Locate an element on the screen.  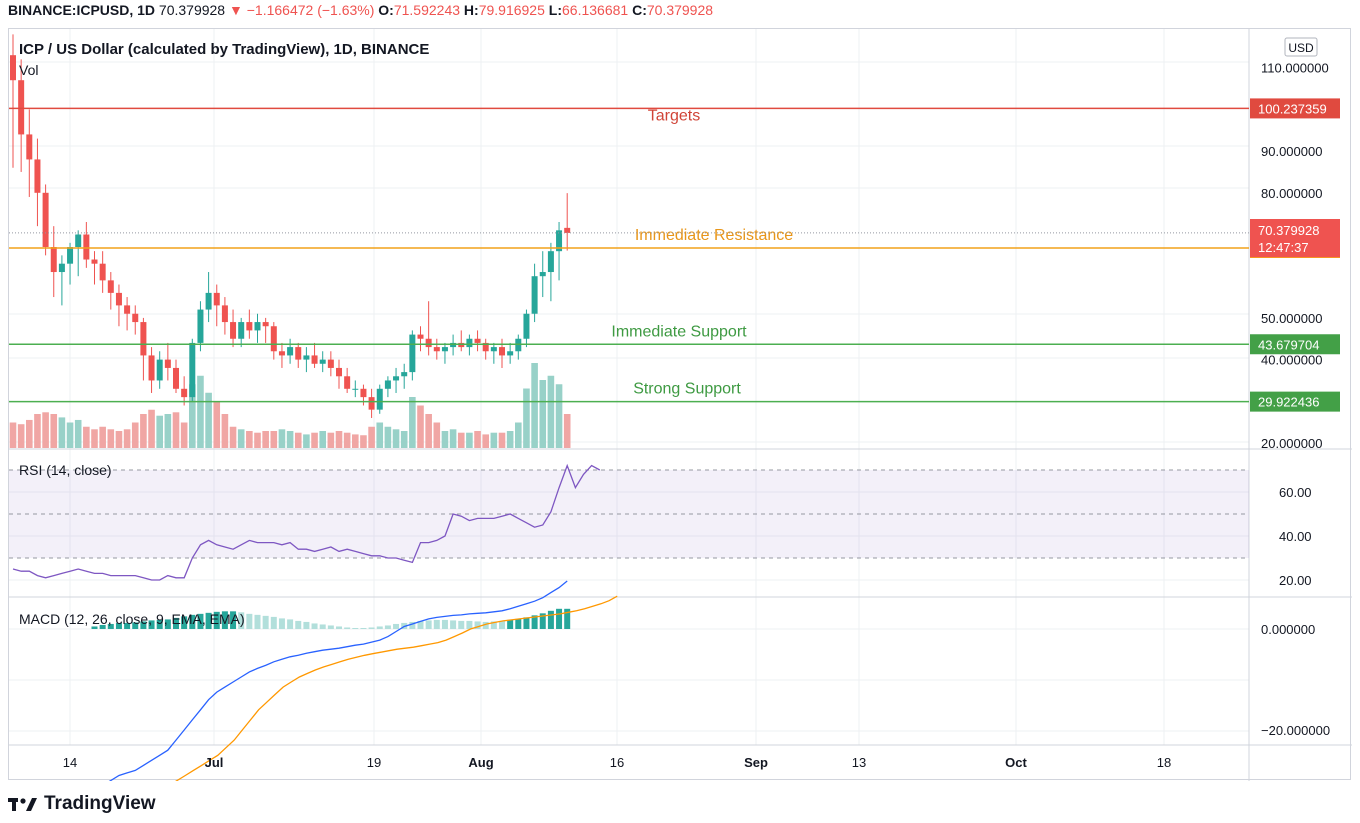
open-value: 71.592243 is located at coordinates (427, 10).